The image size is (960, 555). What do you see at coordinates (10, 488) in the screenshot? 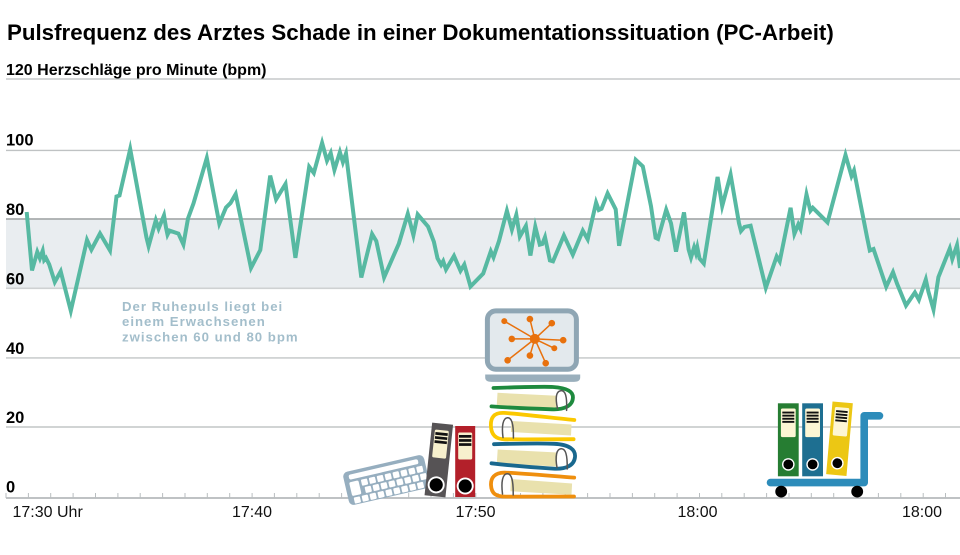
I see `svg-text: 0` at bounding box center [10, 488].